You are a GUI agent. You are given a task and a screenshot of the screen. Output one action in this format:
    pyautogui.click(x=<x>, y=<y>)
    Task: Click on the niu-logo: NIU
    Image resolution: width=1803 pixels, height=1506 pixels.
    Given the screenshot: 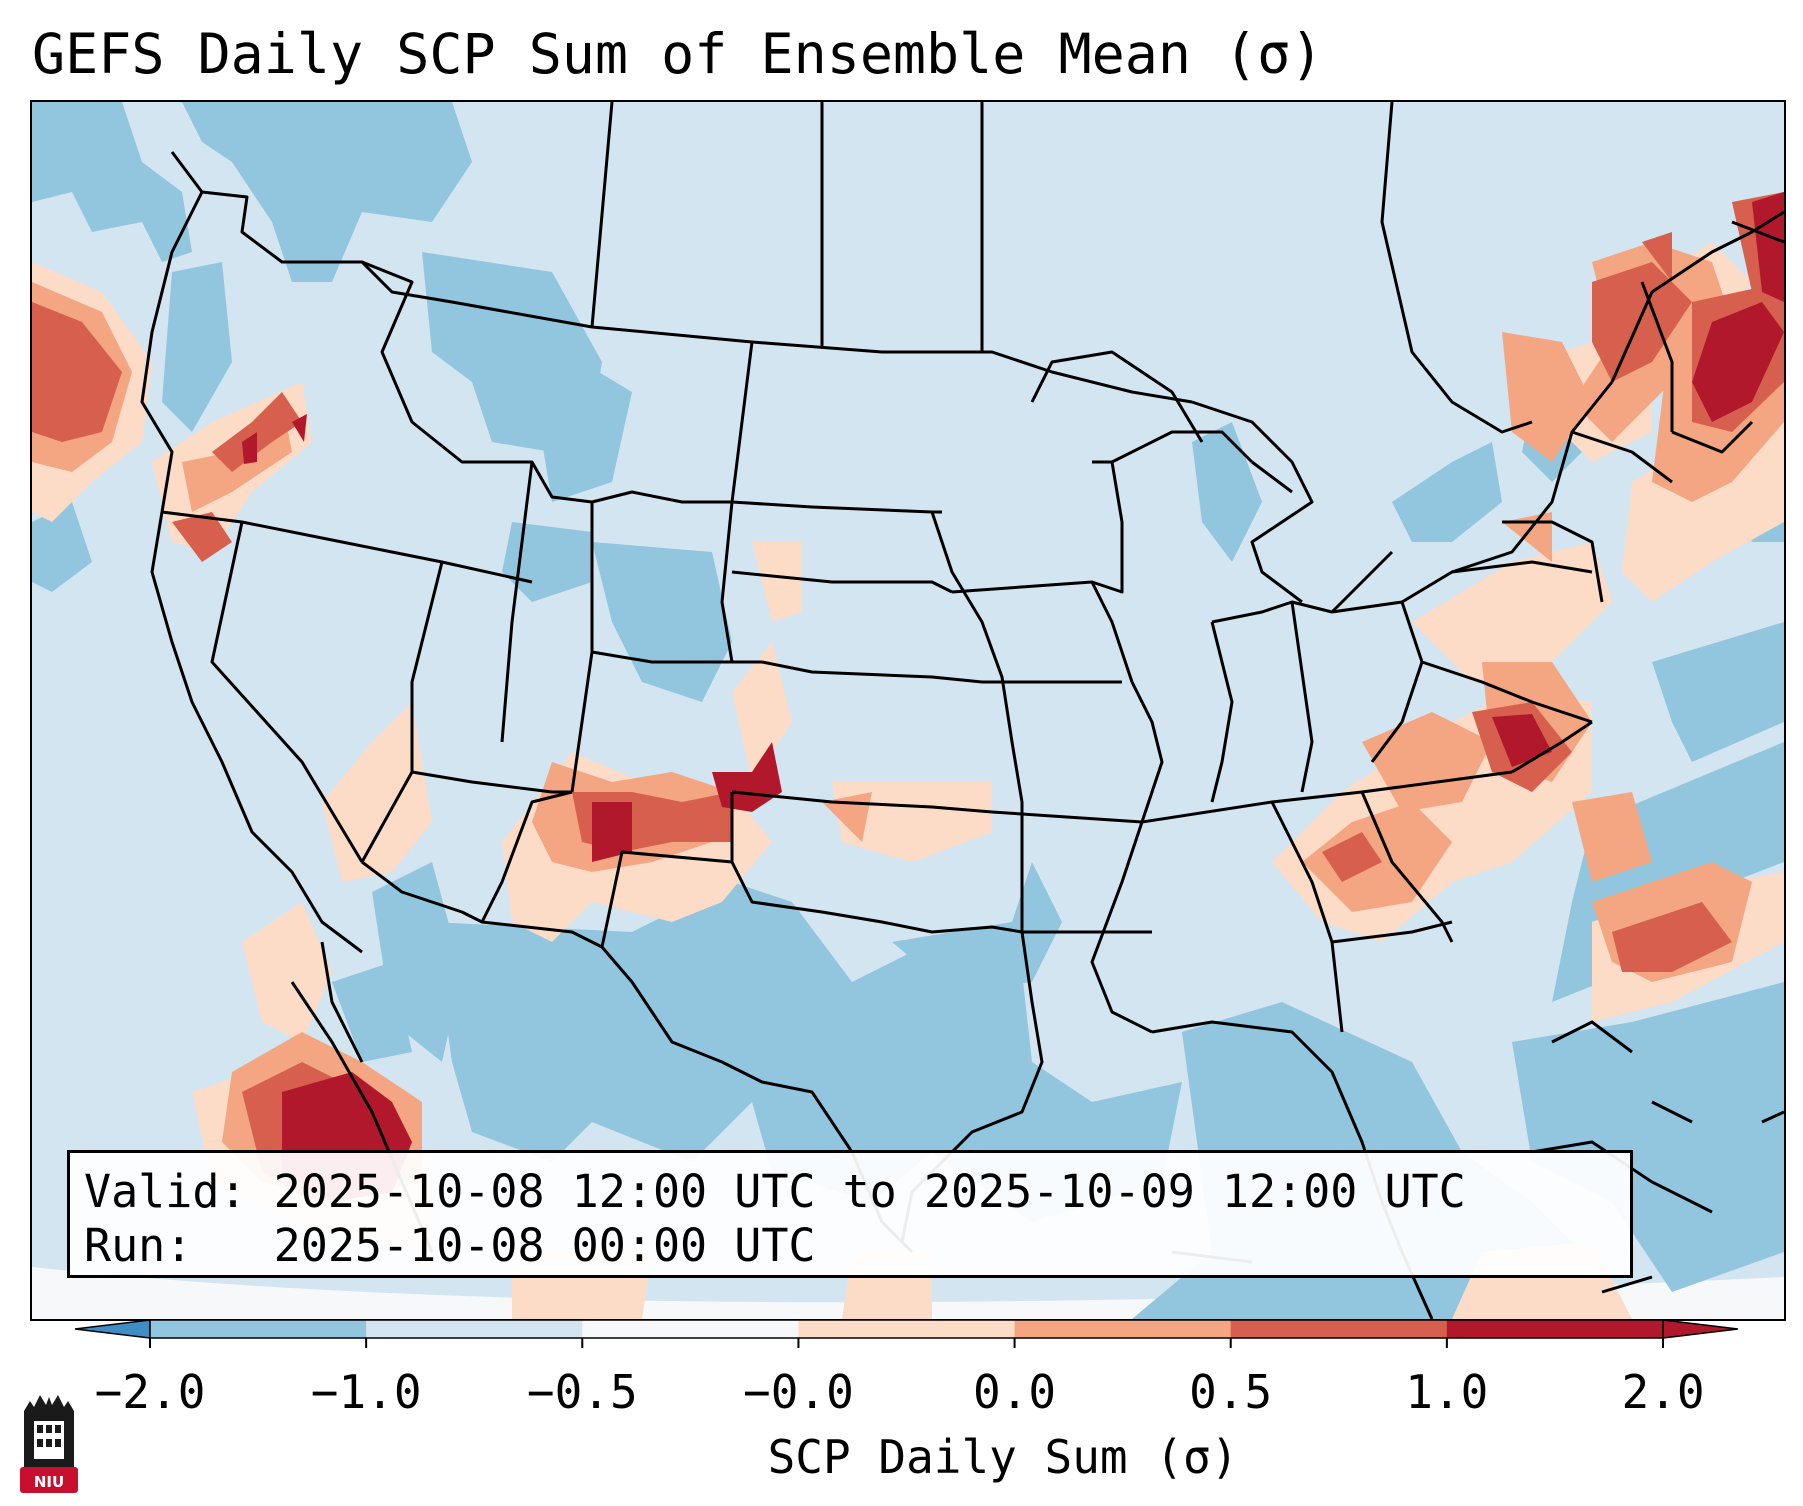 What is the action you would take?
    pyautogui.click(x=49, y=1443)
    